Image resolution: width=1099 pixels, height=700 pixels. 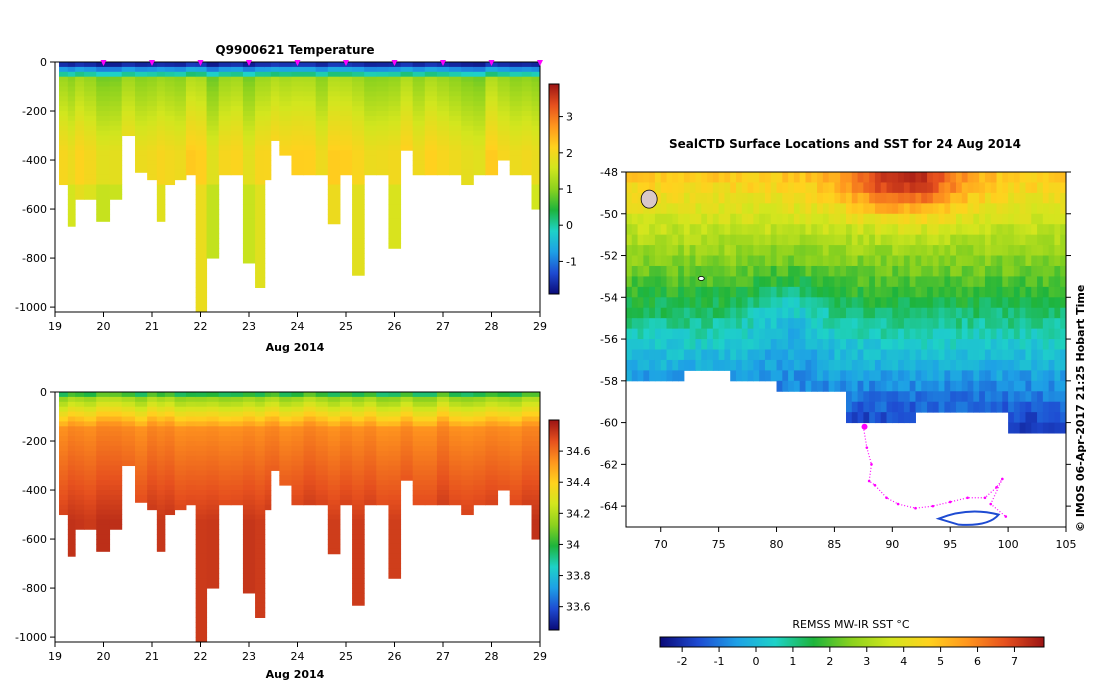 I want to click on sst-colorbar-label: REMSS MW-IR SST °C, so click(x=851, y=624).